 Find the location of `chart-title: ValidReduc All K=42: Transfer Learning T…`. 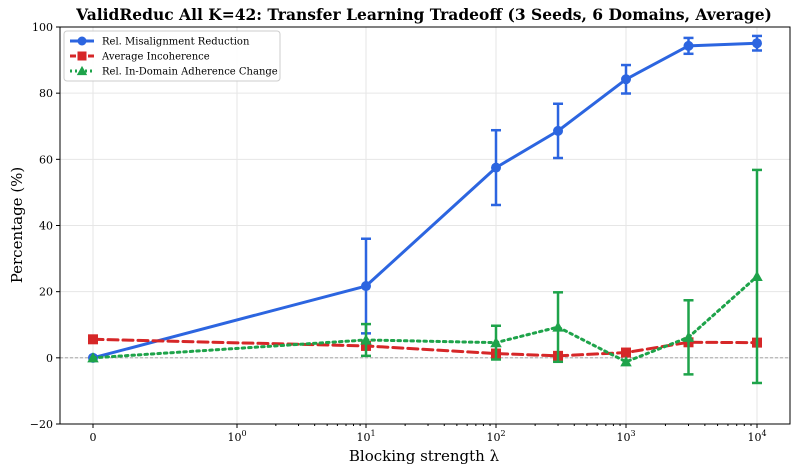

chart-title: ValidReduc All K=42: Transfer Learning T… is located at coordinates (423, 14).